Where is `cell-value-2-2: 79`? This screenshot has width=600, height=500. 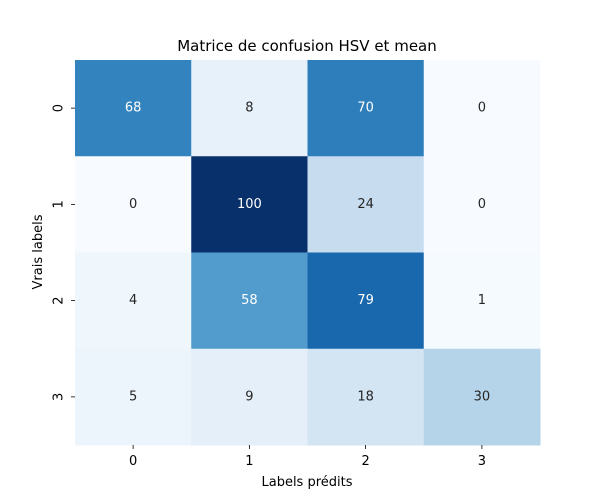
cell-value-2-2: 79 is located at coordinates (365, 300).